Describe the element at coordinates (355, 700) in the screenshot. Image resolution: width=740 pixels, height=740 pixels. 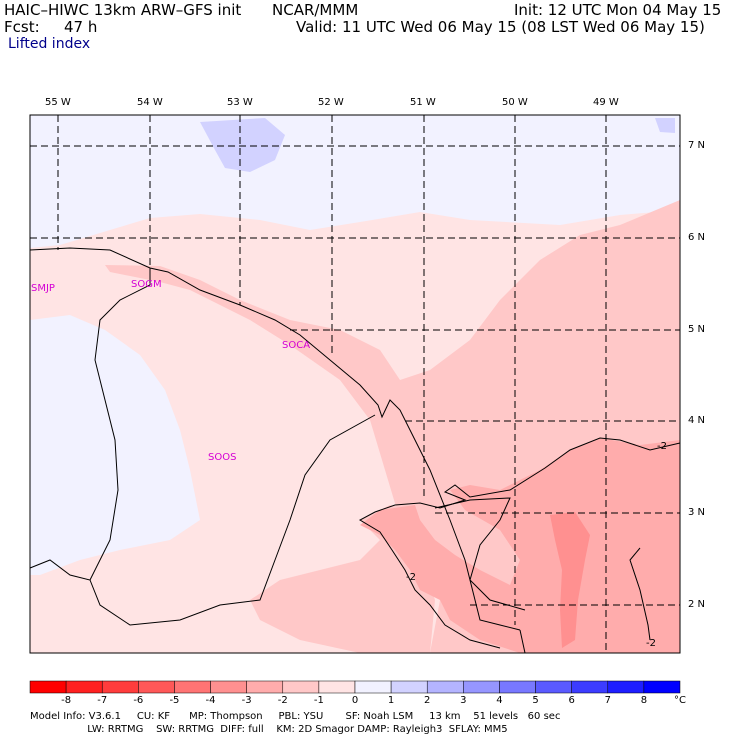
I see `colorbar-tick-label: 0` at that location.